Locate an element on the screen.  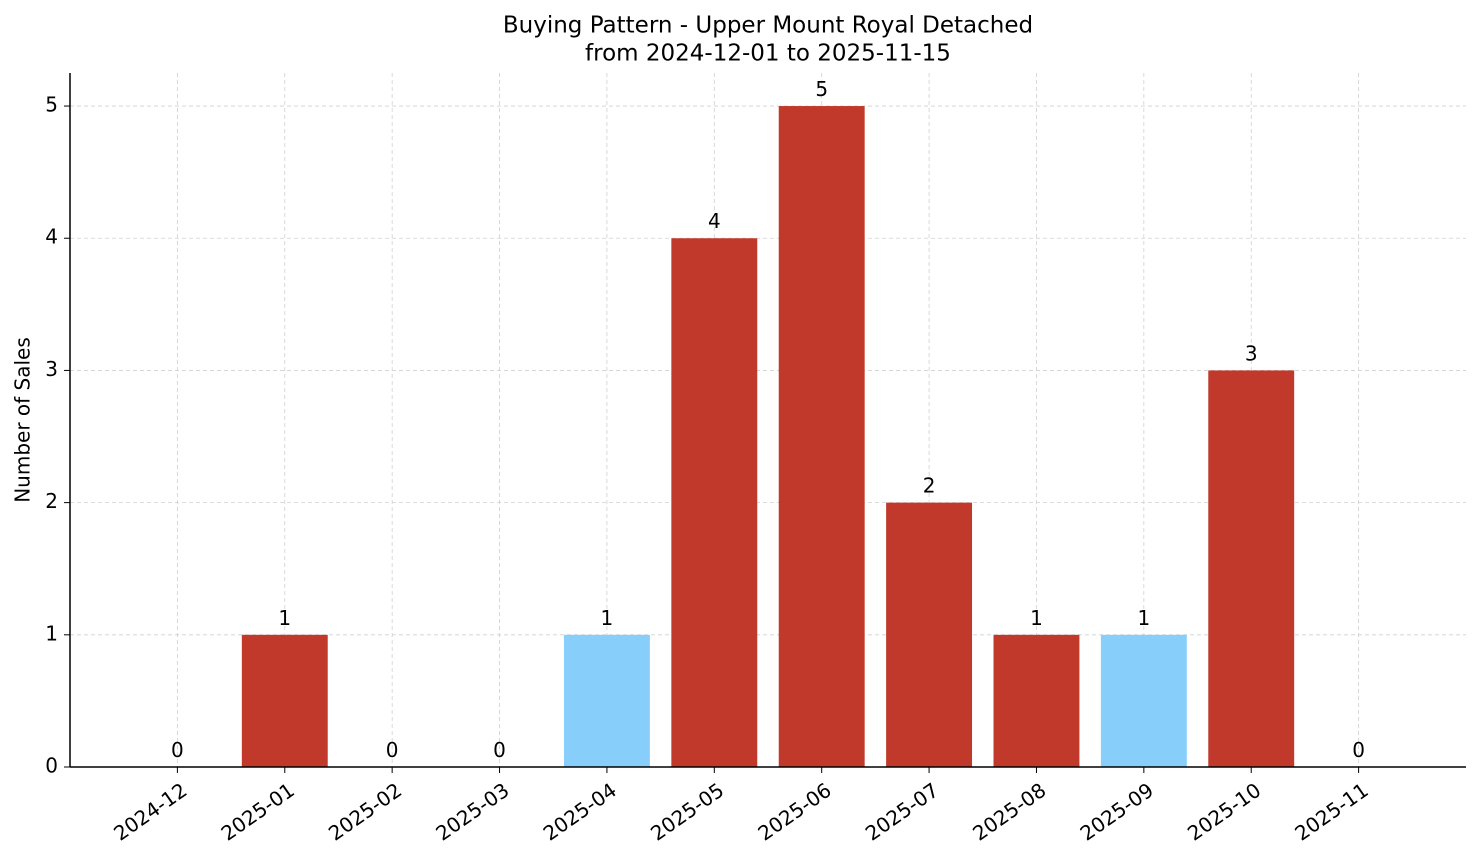
x-tick-label: 2025-03 is located at coordinates (472, 812).